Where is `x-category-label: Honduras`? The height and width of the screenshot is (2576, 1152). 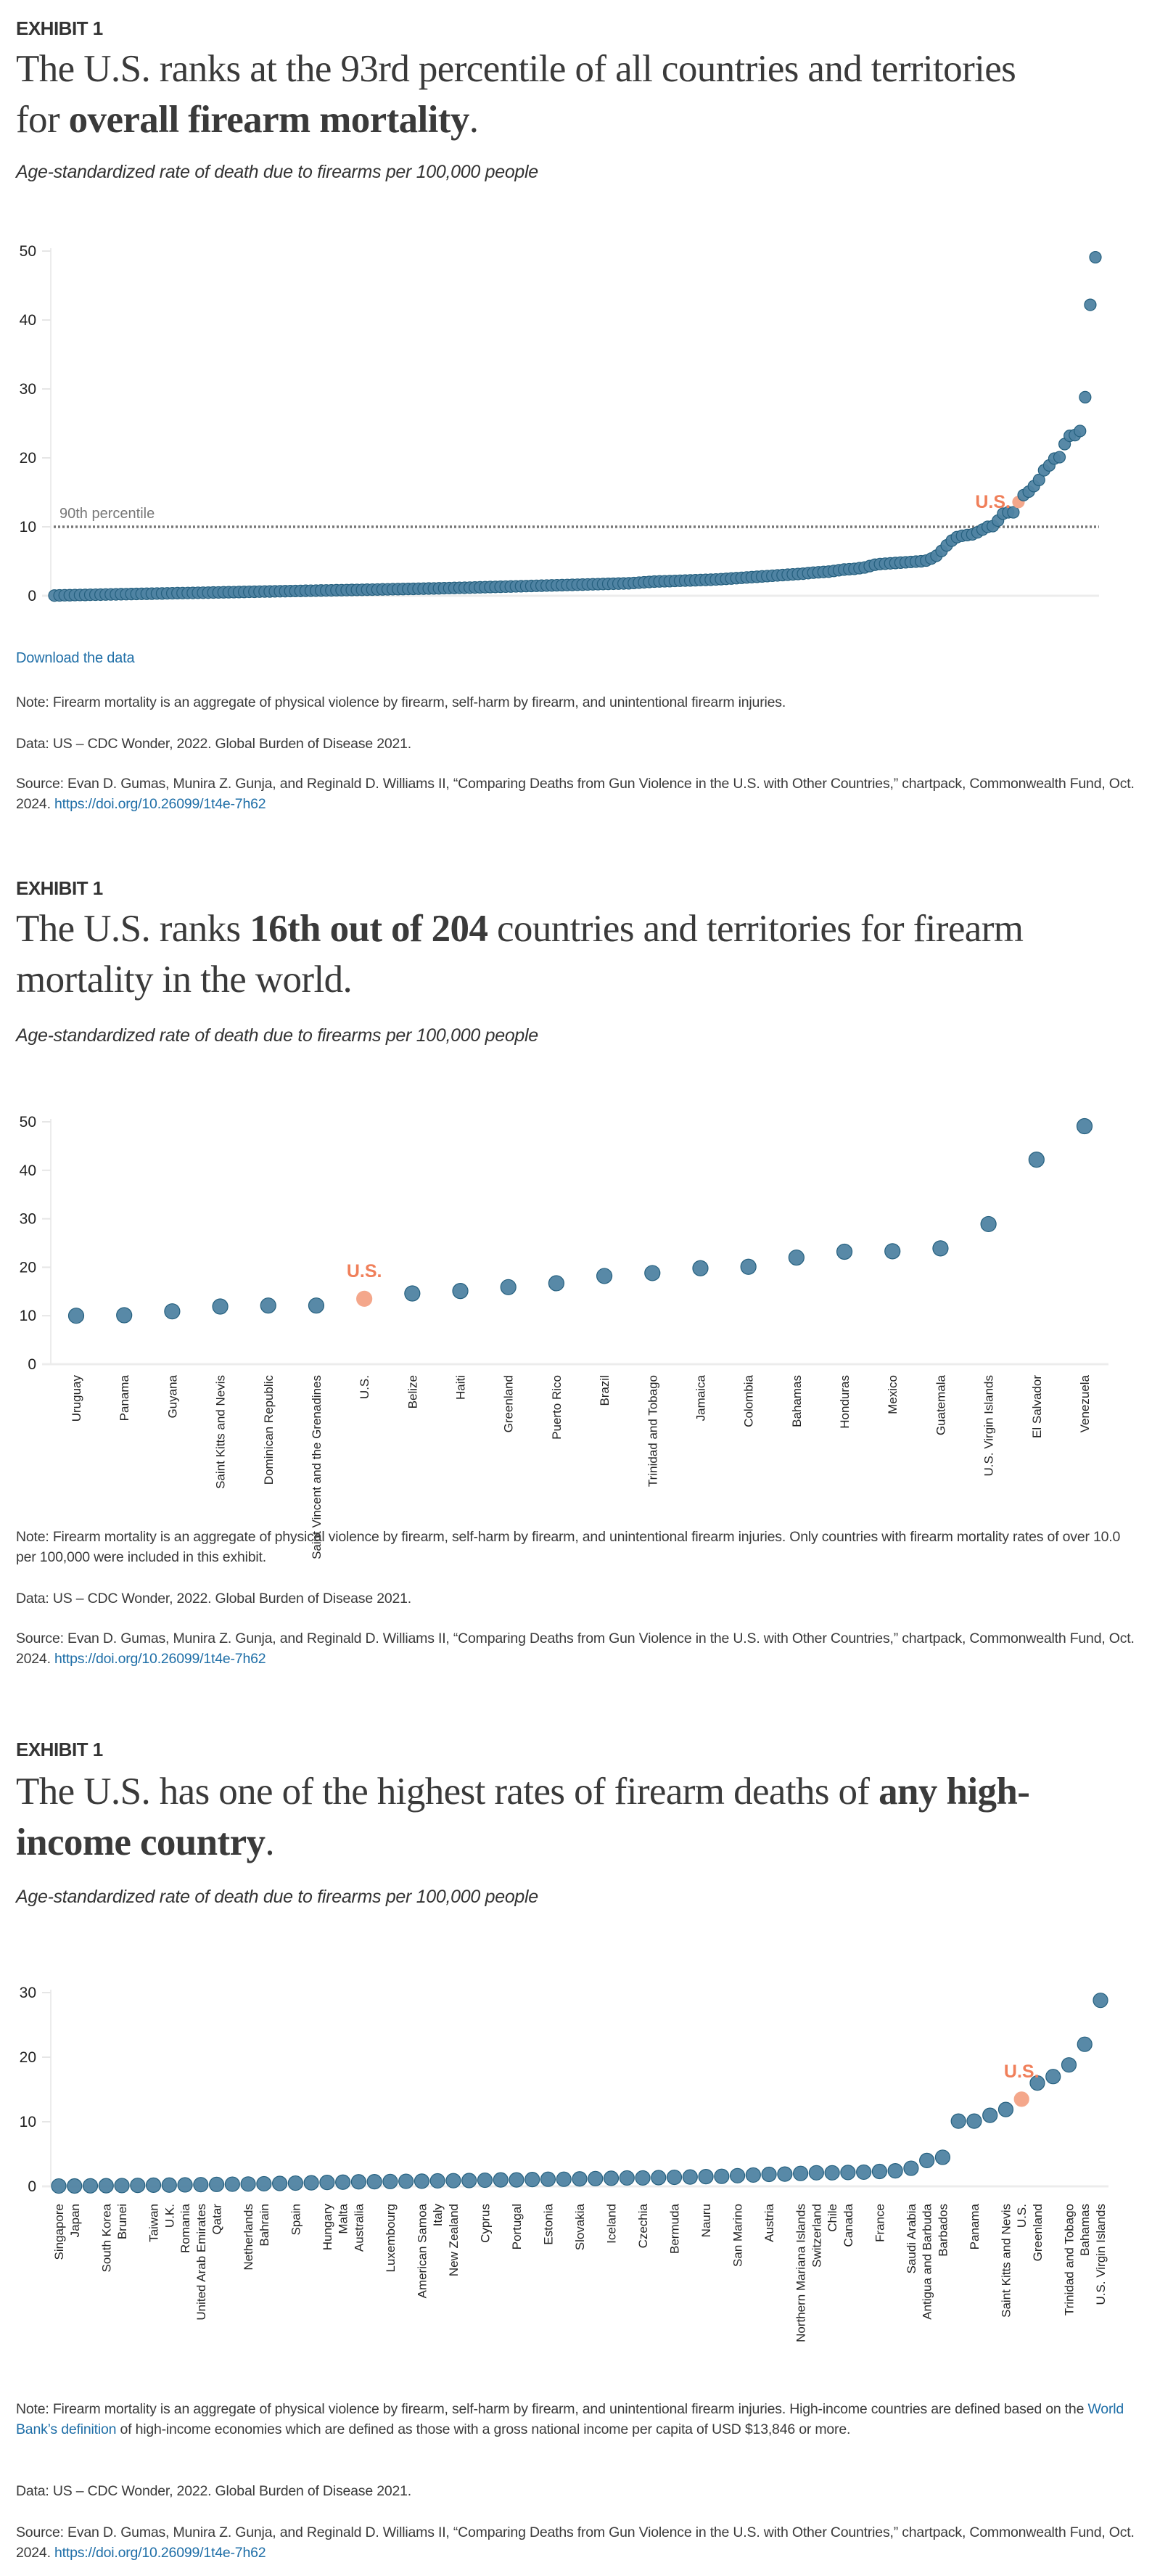
x-category-label: Honduras is located at coordinates (845, 1402).